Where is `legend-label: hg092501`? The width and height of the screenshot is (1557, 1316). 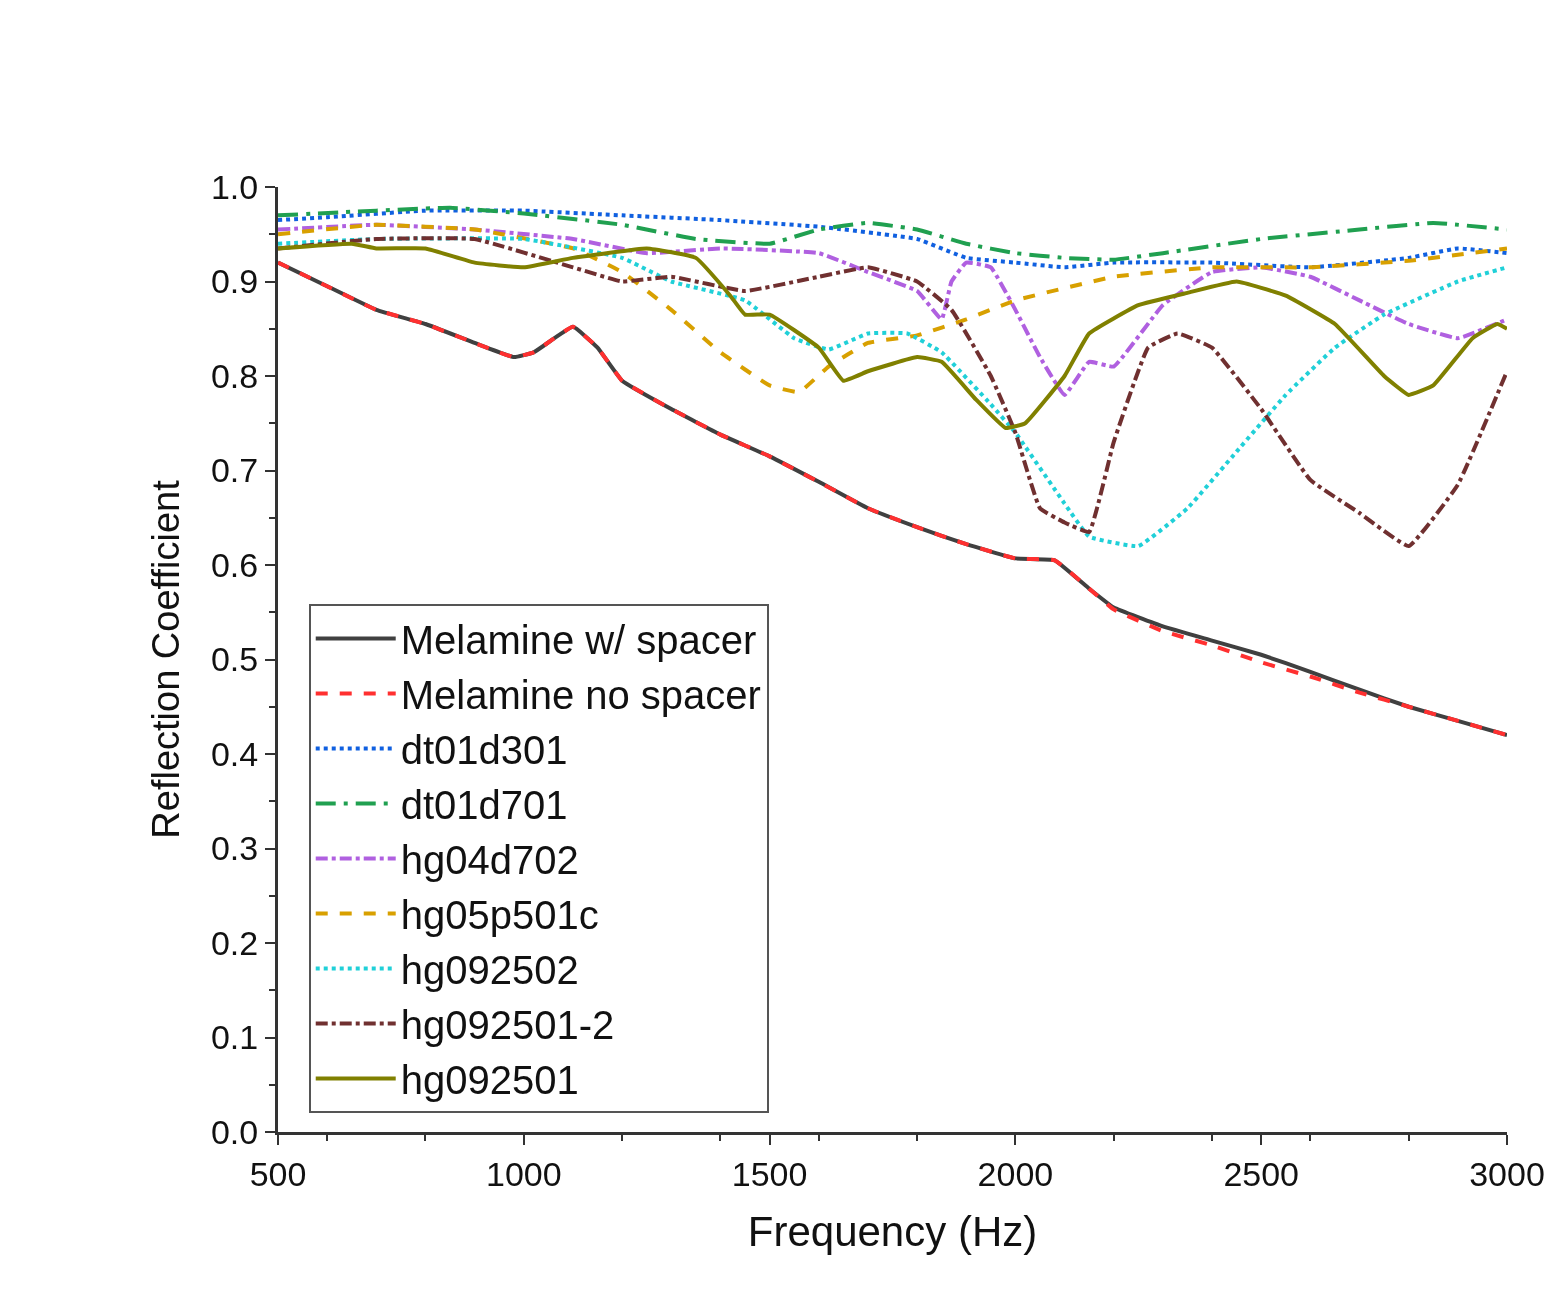 legend-label: hg092501 is located at coordinates (489, 1080).